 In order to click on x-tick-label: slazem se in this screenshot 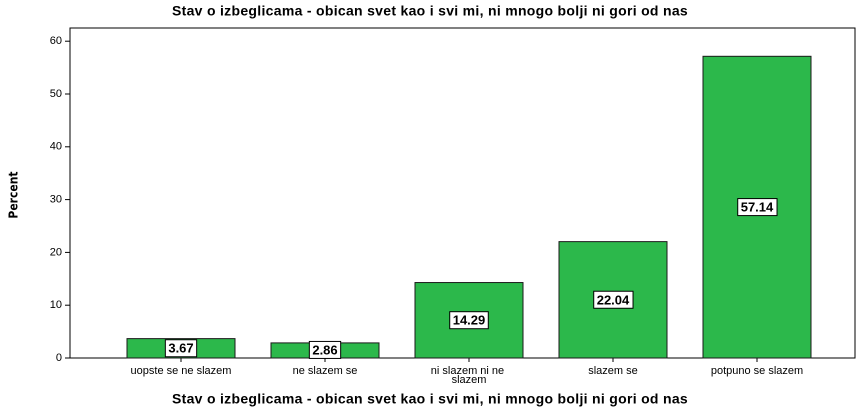, I will do `click(613, 371)`.